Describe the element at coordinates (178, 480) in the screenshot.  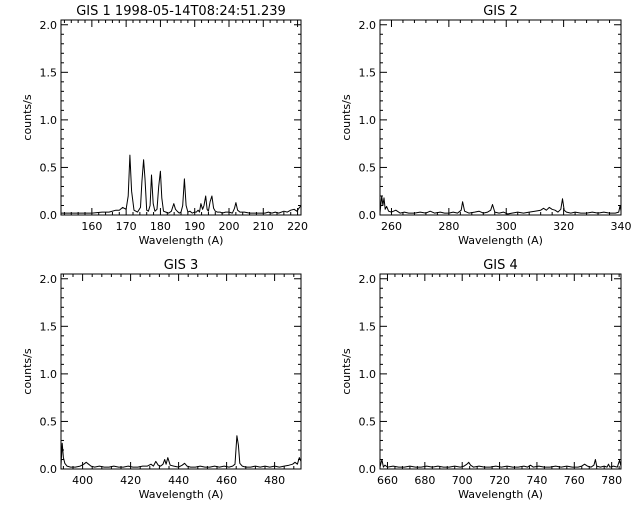
I see `gis3-xtick-label: 440` at that location.